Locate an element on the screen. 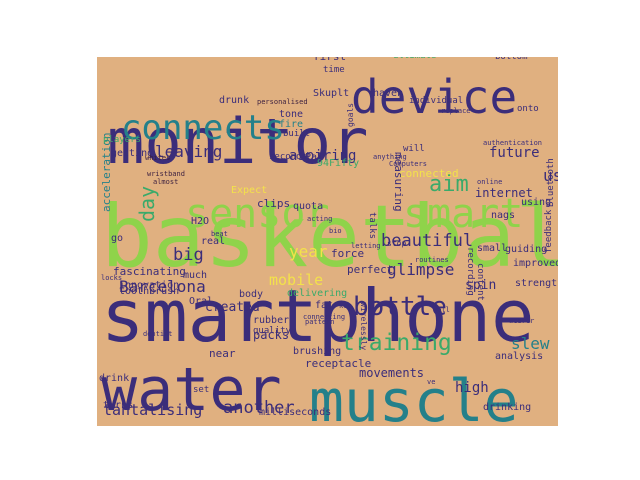 This screenshot has height=480, width=640. word-connecting: connecting is located at coordinates (324, 317).